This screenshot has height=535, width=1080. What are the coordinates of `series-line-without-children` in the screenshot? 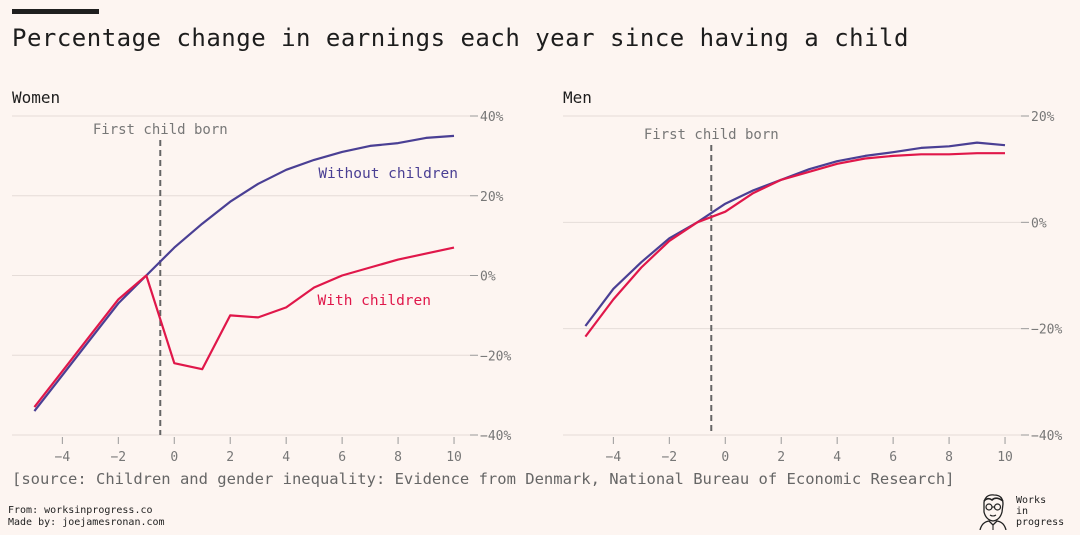 It's located at (795, 234).